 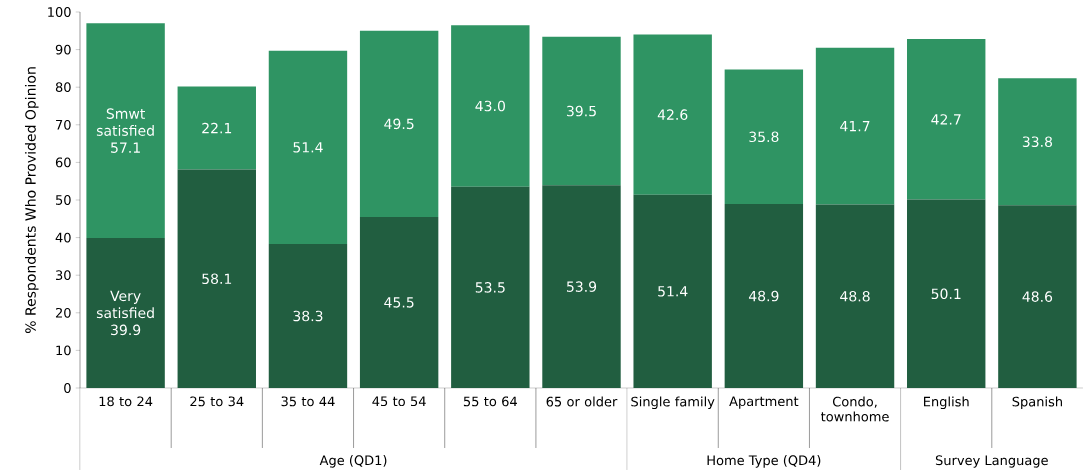 I want to click on data-label: 58.1, so click(x=217, y=279).